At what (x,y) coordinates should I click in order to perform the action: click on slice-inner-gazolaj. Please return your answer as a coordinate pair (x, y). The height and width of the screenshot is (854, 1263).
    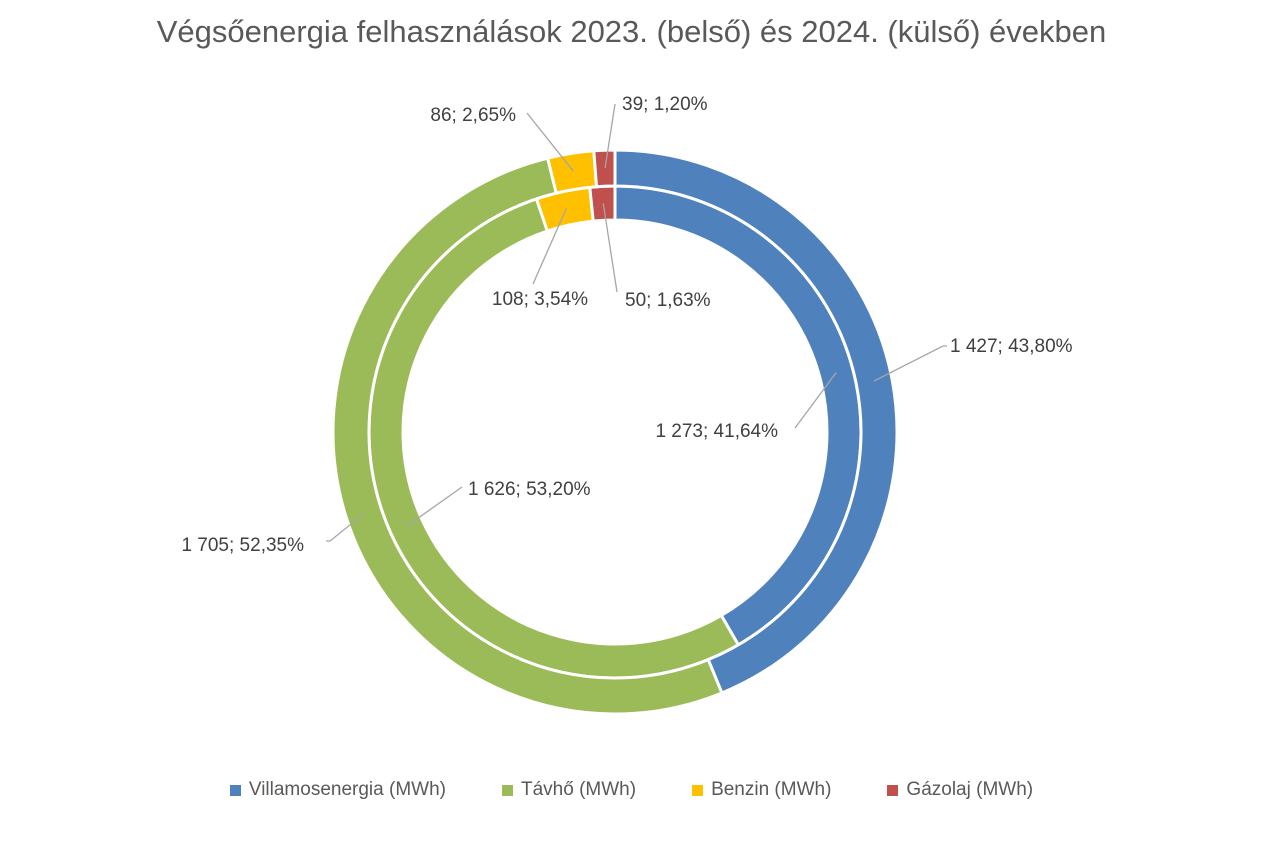
    Looking at the image, I should click on (602, 203).